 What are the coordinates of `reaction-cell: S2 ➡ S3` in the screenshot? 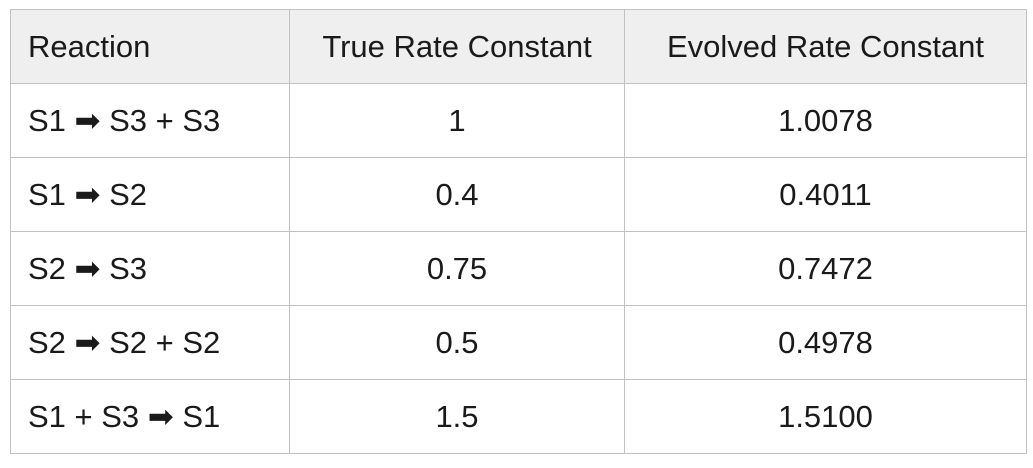 It's located at (150, 268).